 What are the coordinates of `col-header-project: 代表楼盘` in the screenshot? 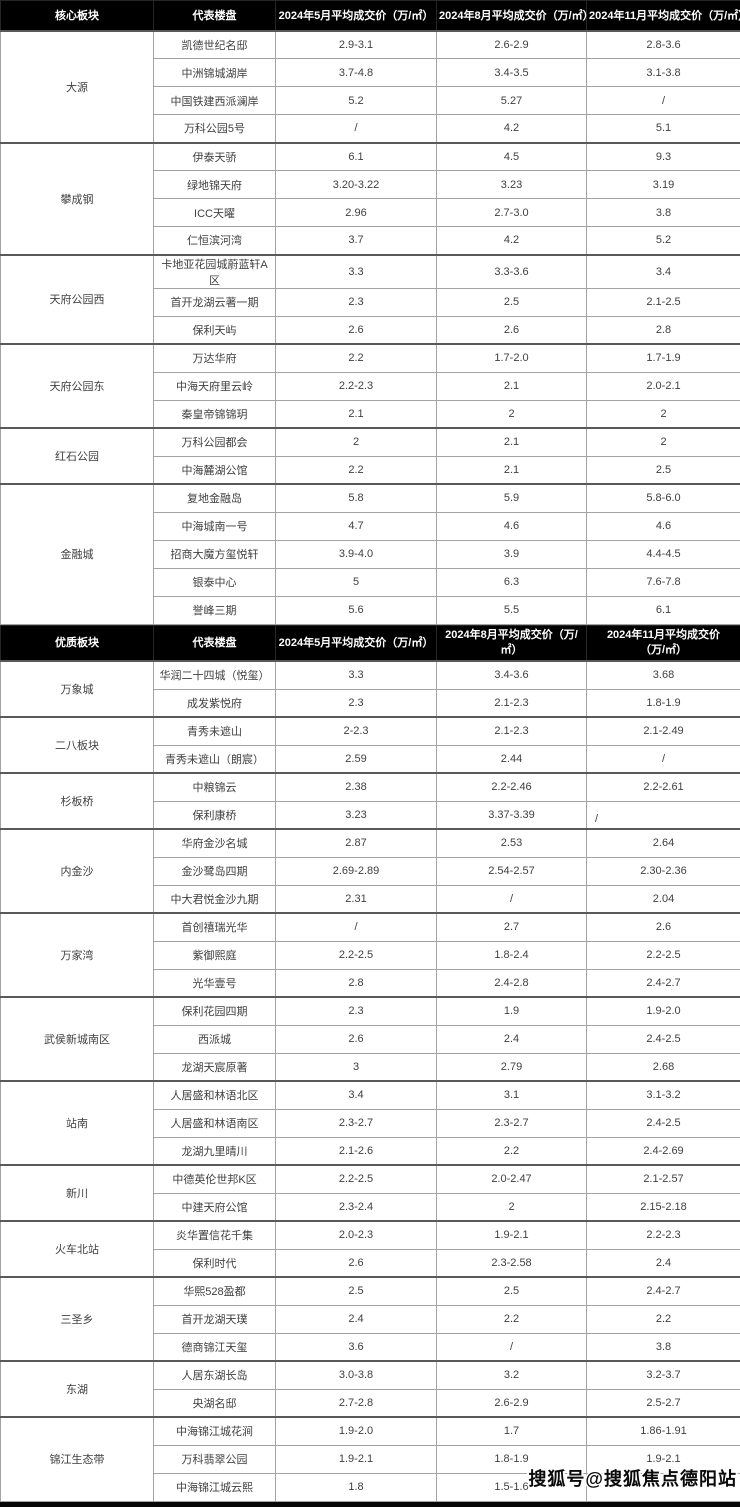 It's located at (215, 16).